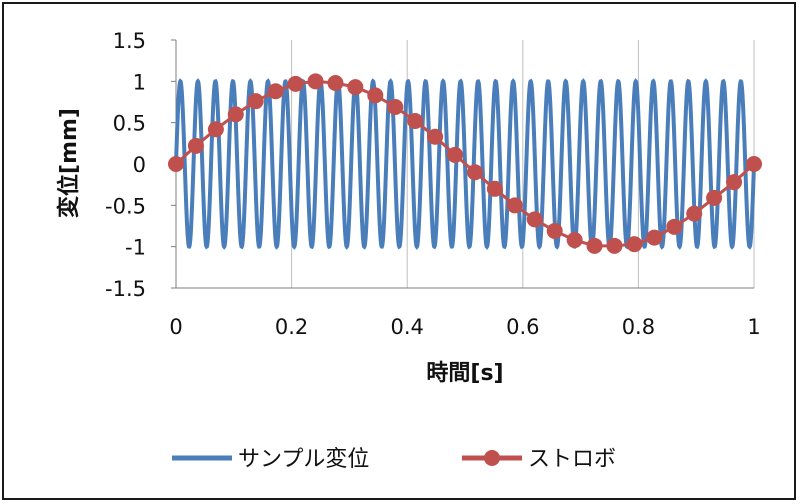 The height and width of the screenshot is (504, 800). I want to click on x-tick-label-5: 1, so click(753, 327).